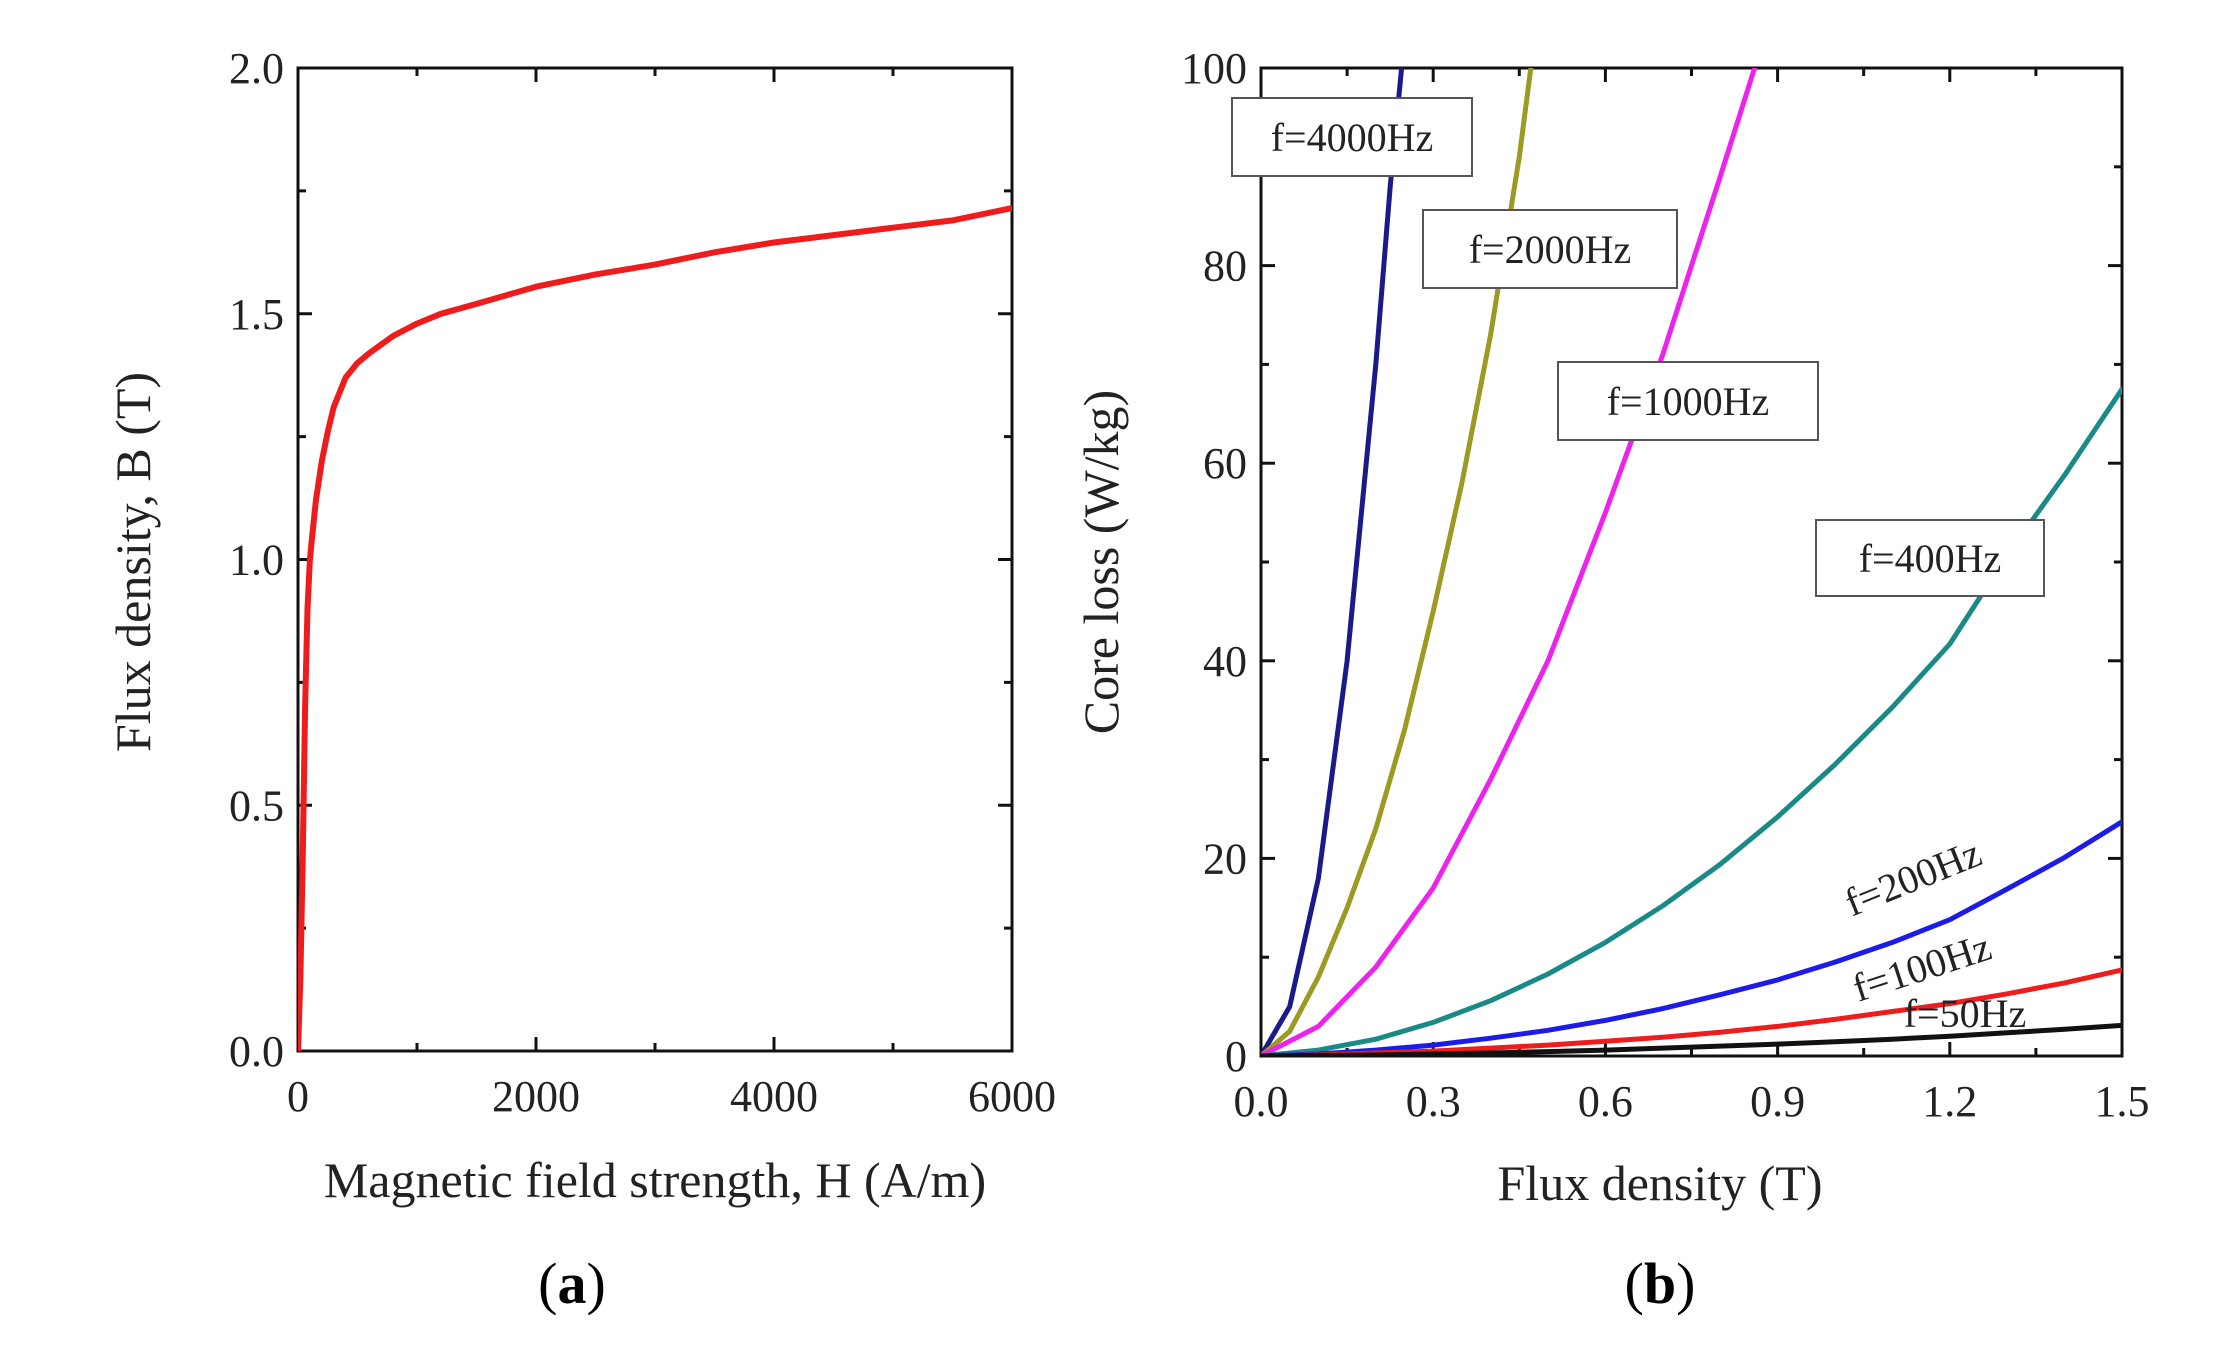  Describe the element at coordinates (1433, 1101) in the screenshot. I see `b-xtick-label: 0.3` at that location.